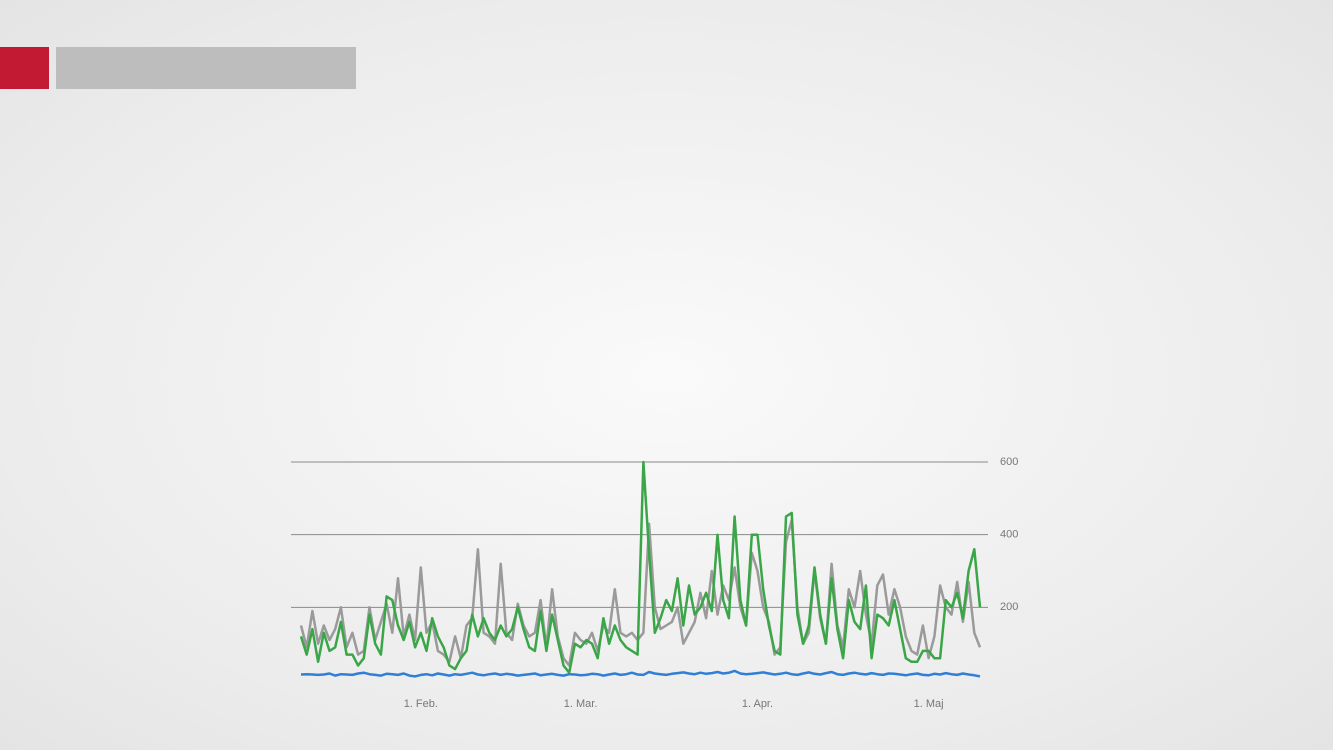 The width and height of the screenshot is (1333, 750). What do you see at coordinates (581, 704) in the screenshot?
I see `x-tick-label: 1. Mar.` at bounding box center [581, 704].